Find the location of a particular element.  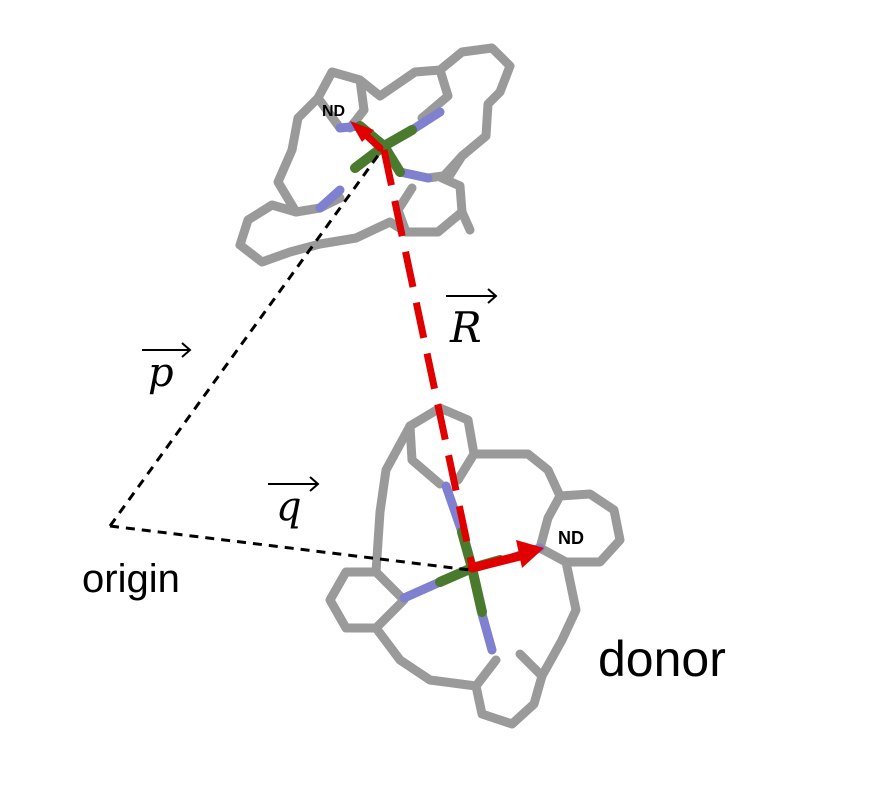

donor-label: donor is located at coordinates (662, 659).